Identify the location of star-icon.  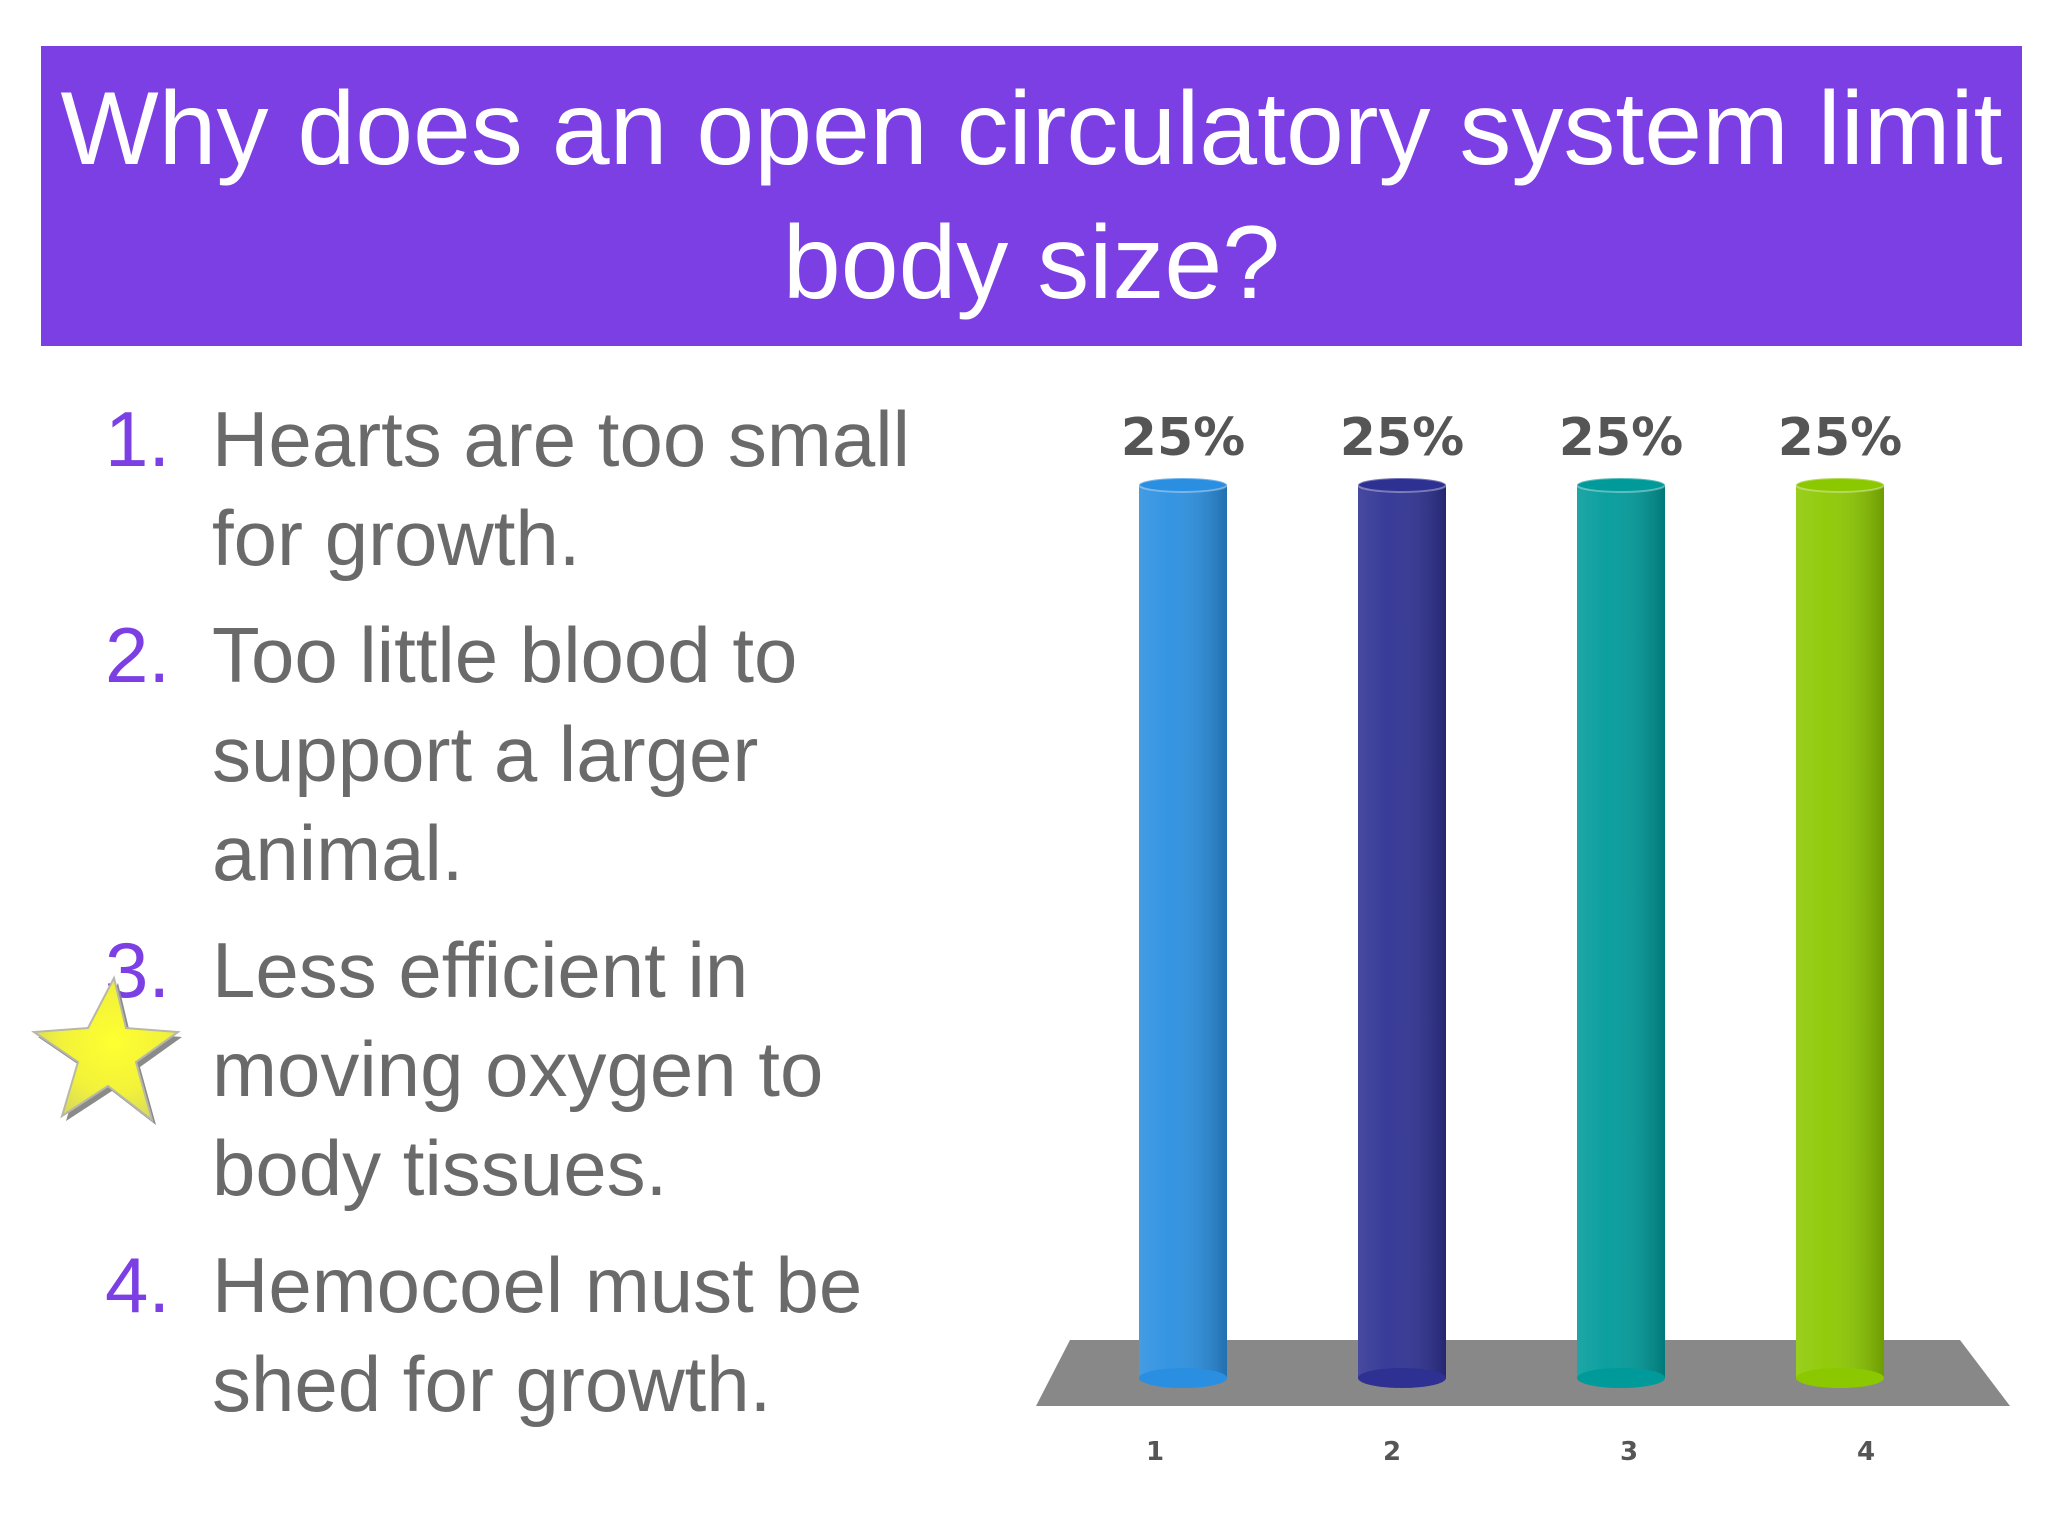
(106, 1050).